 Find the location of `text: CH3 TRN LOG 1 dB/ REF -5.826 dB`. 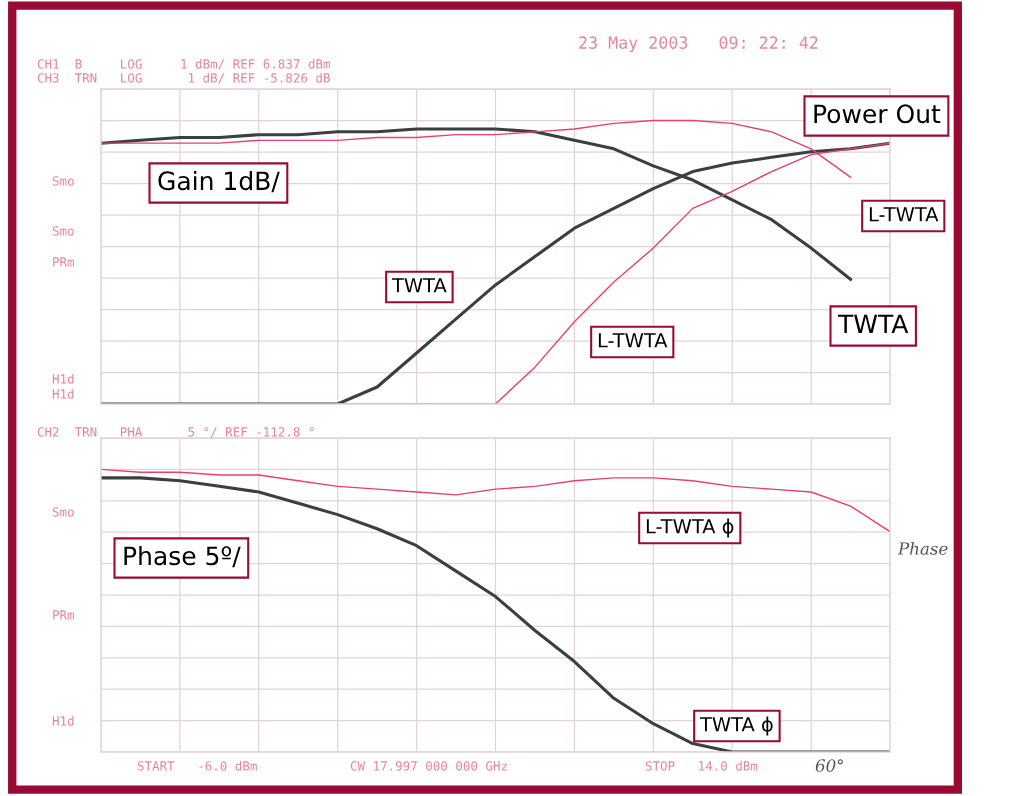

text: CH3 TRN LOG 1 dB/ REF -5.826 dB is located at coordinates (183, 78).